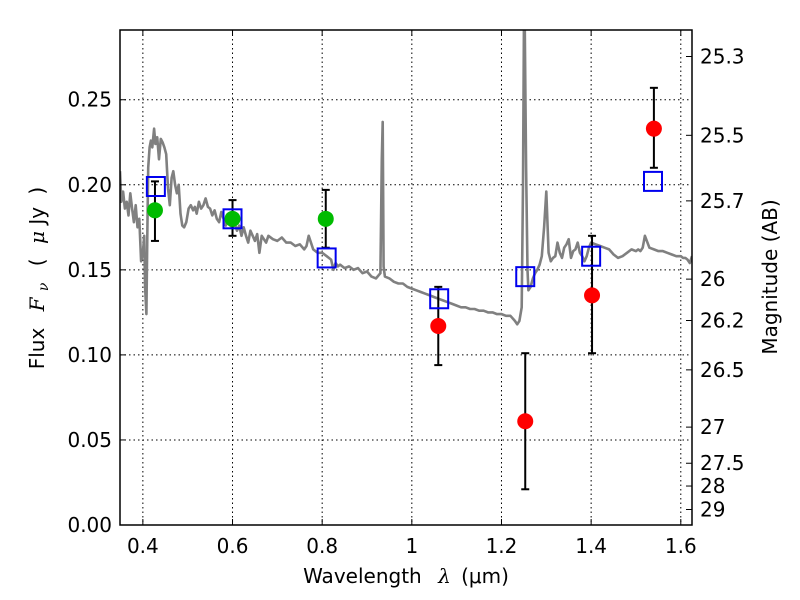 The width and height of the screenshot is (800, 600). What do you see at coordinates (37, 349) in the screenshot?
I see `y-axis-label-text: Flux` at bounding box center [37, 349].